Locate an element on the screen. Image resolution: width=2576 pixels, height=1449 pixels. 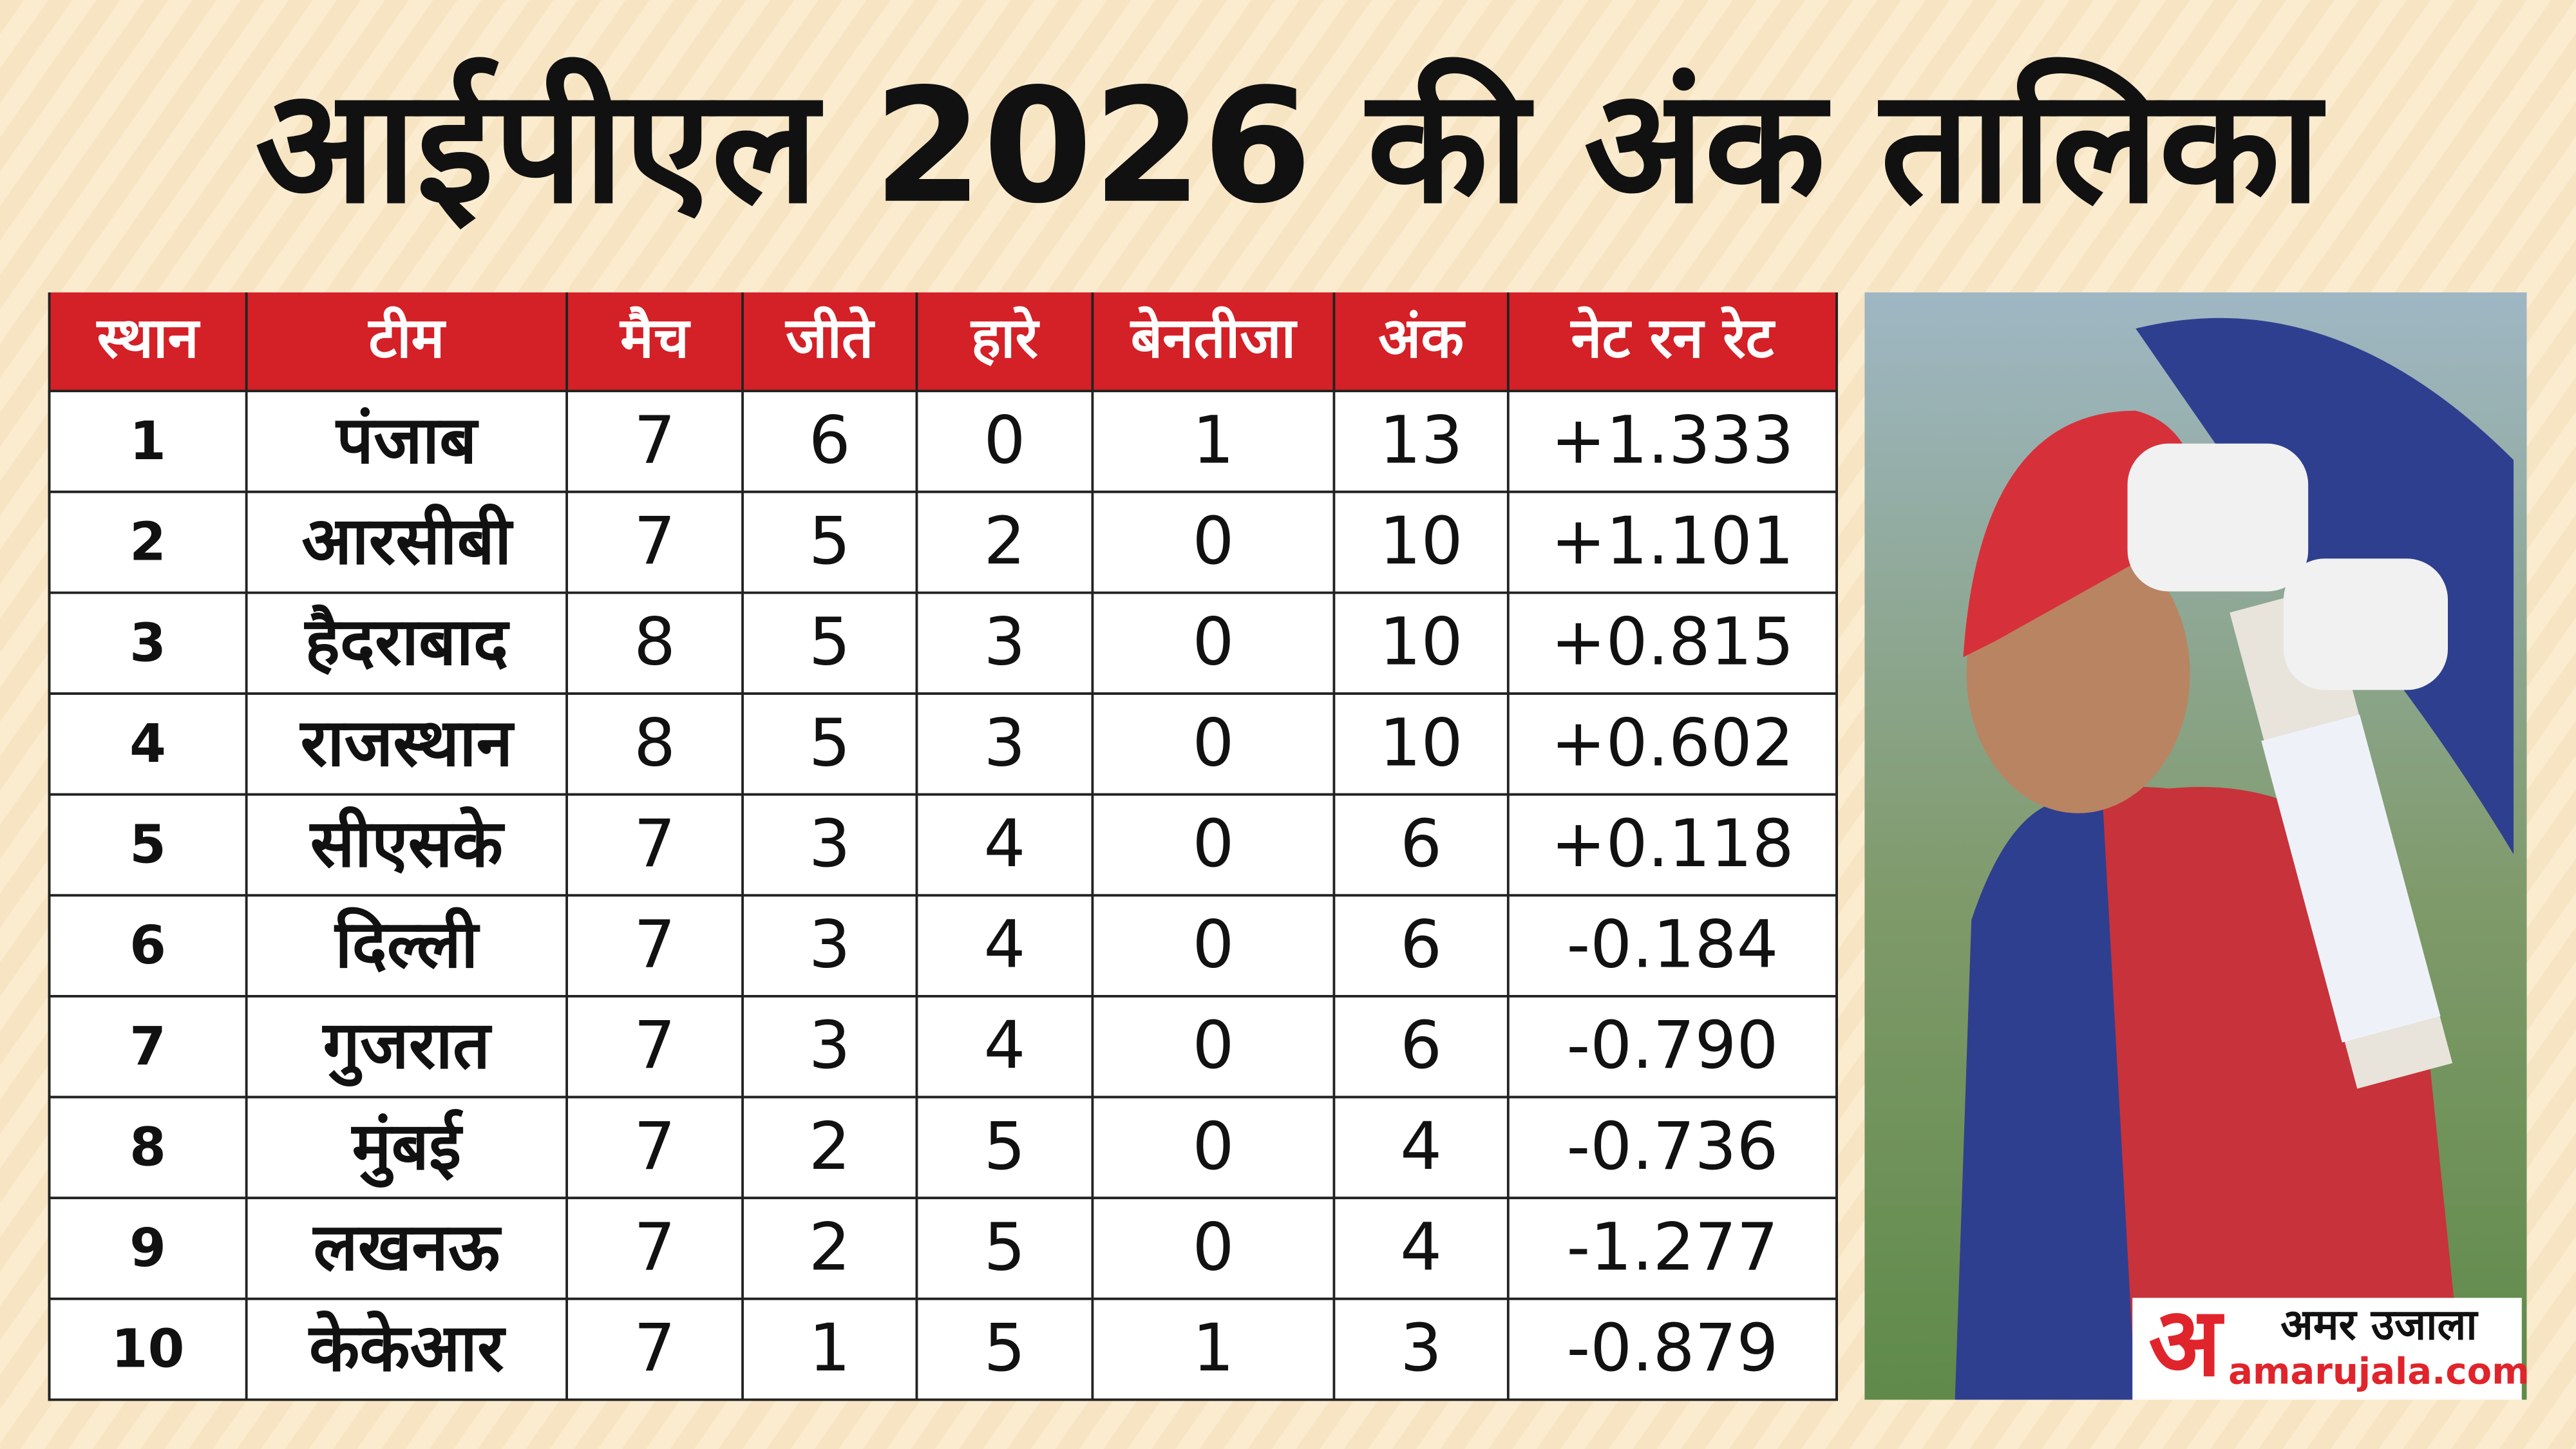
team-cell: पंजाब is located at coordinates (407, 440).